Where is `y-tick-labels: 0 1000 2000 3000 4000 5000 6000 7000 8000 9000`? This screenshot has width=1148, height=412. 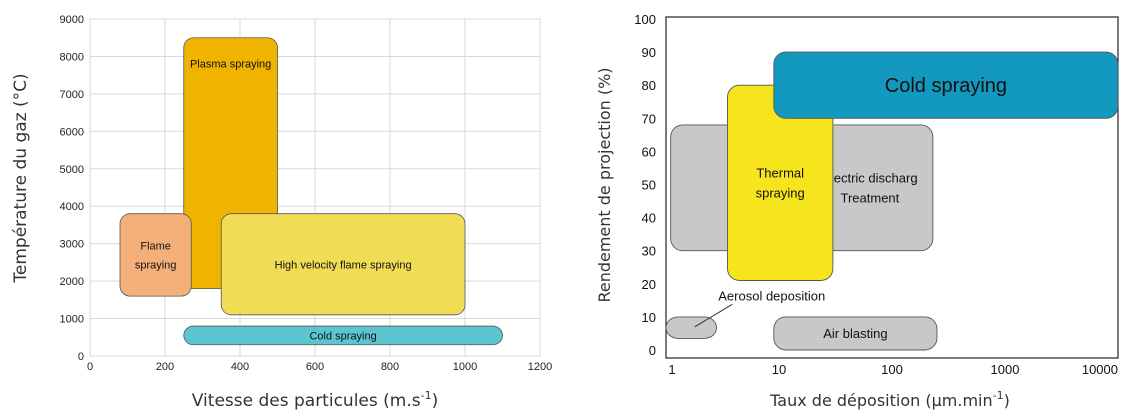 y-tick-labels: 0 1000 2000 3000 4000 5000 6000 7000 8000 9000 is located at coordinates (72, 188).